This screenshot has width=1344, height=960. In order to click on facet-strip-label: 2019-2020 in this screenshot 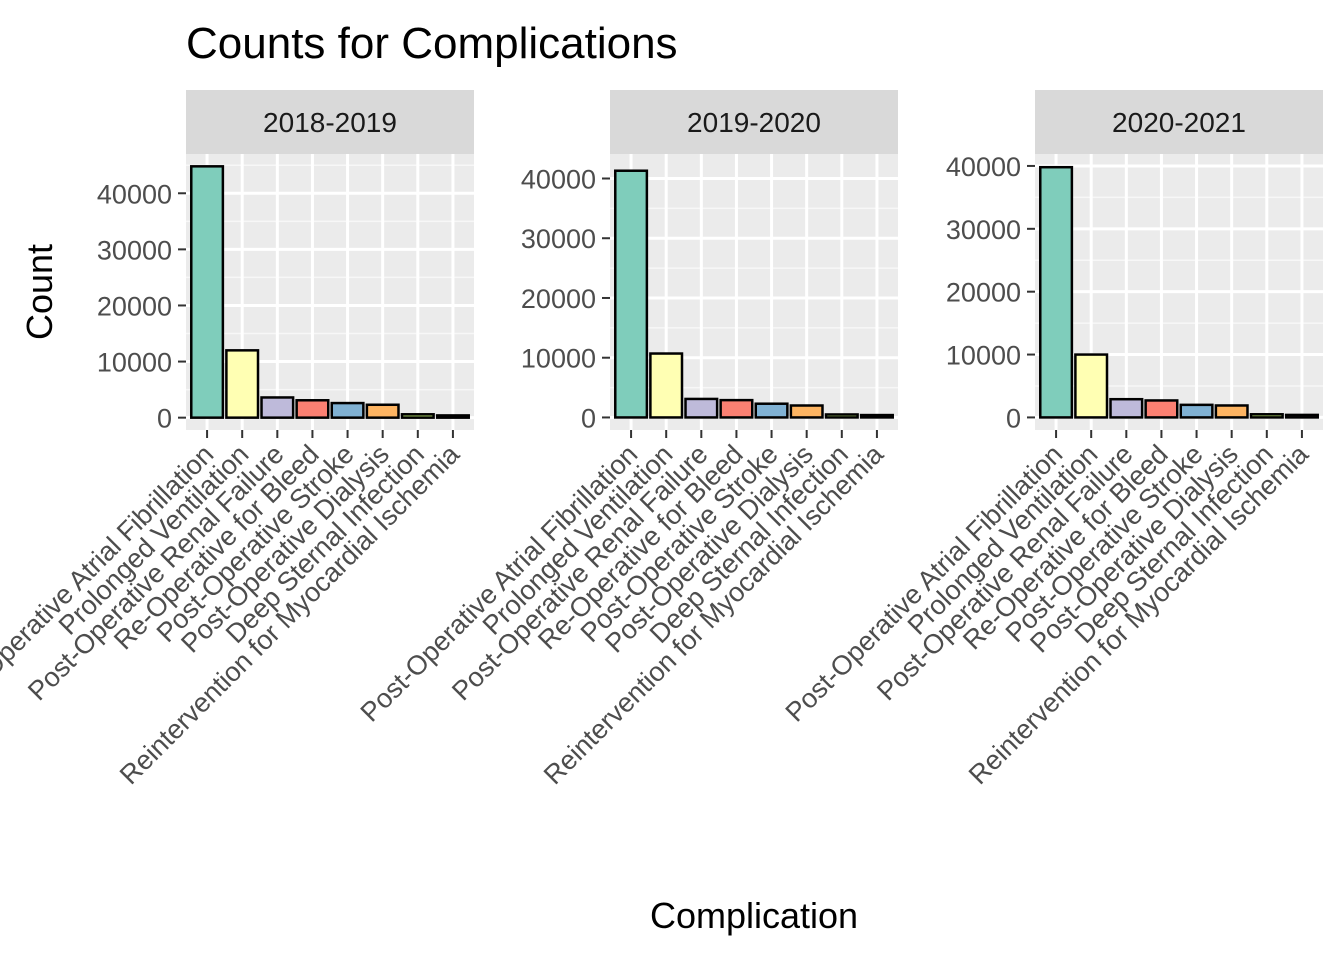, I will do `click(754, 122)`.